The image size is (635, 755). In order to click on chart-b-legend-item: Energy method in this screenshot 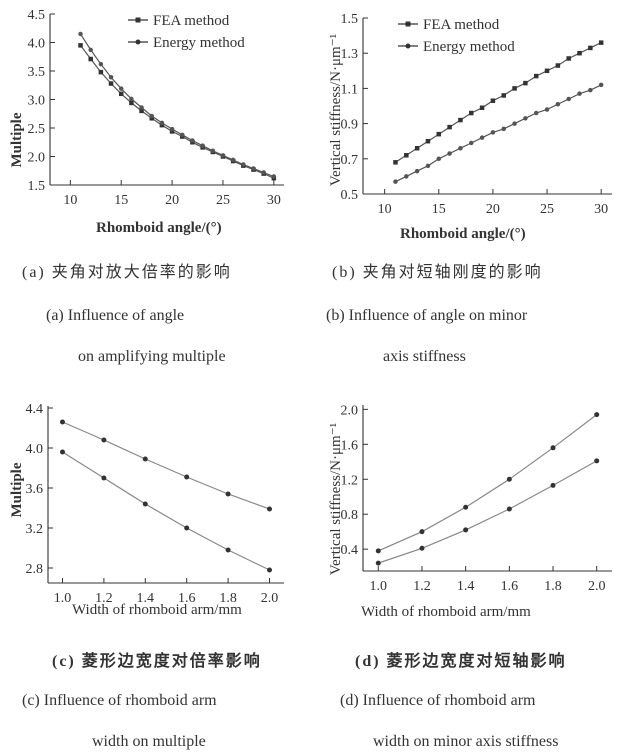, I will do `click(456, 47)`.